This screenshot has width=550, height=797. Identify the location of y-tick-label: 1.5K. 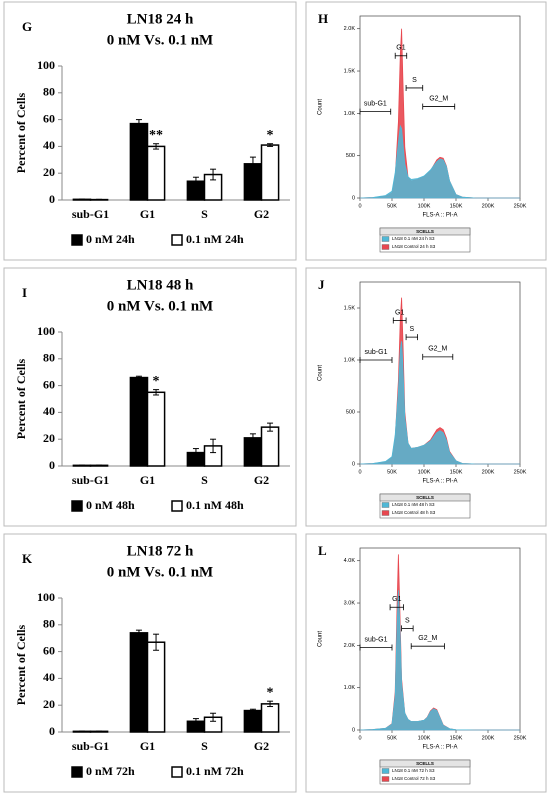
(350, 71).